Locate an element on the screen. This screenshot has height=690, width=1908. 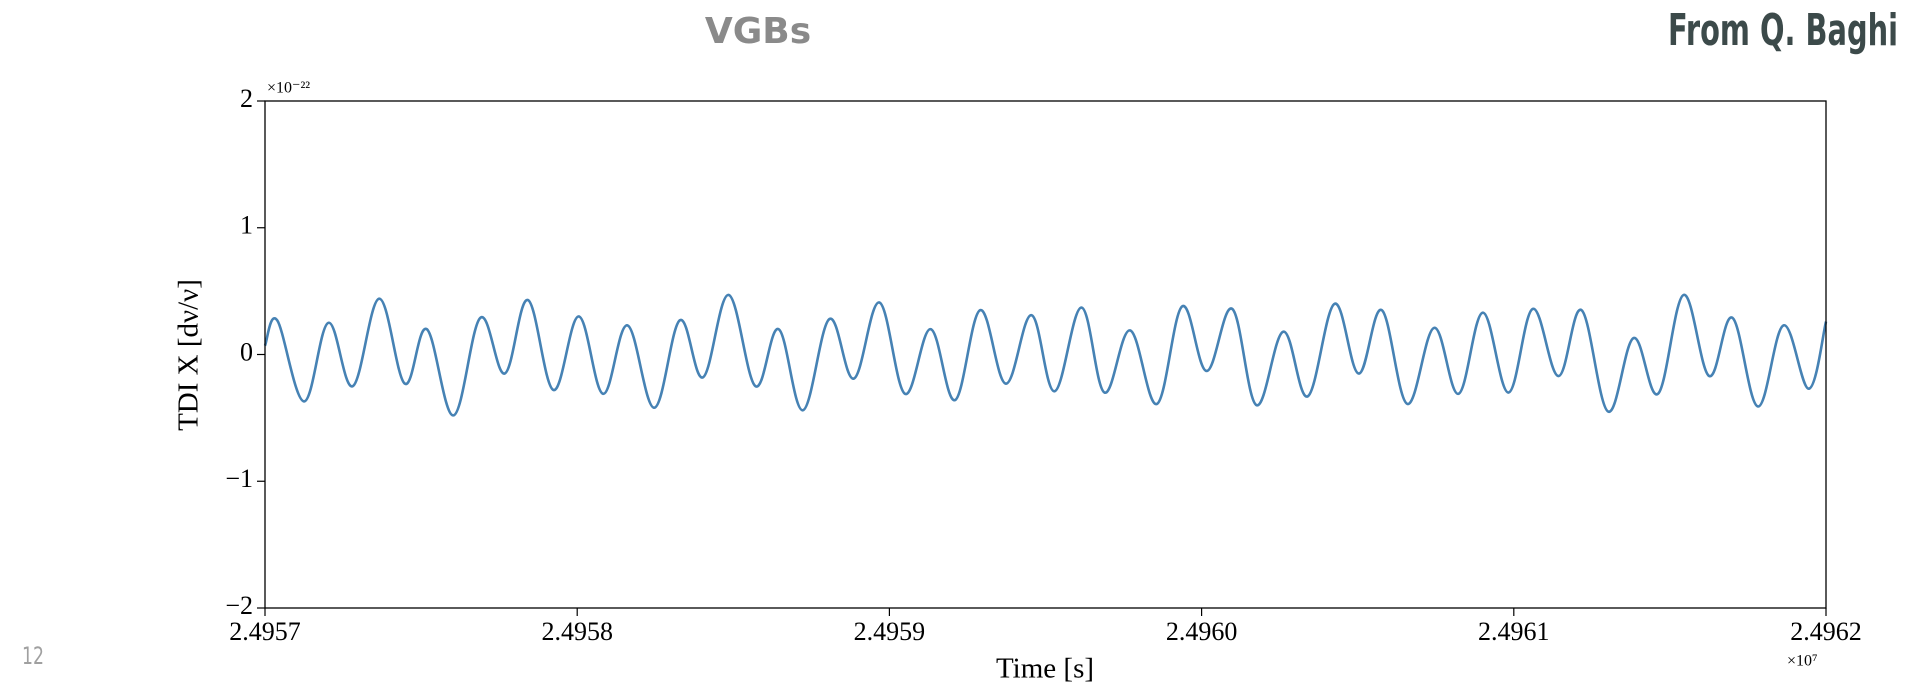
credit: From Q. Baghi is located at coordinates (1783, 30).